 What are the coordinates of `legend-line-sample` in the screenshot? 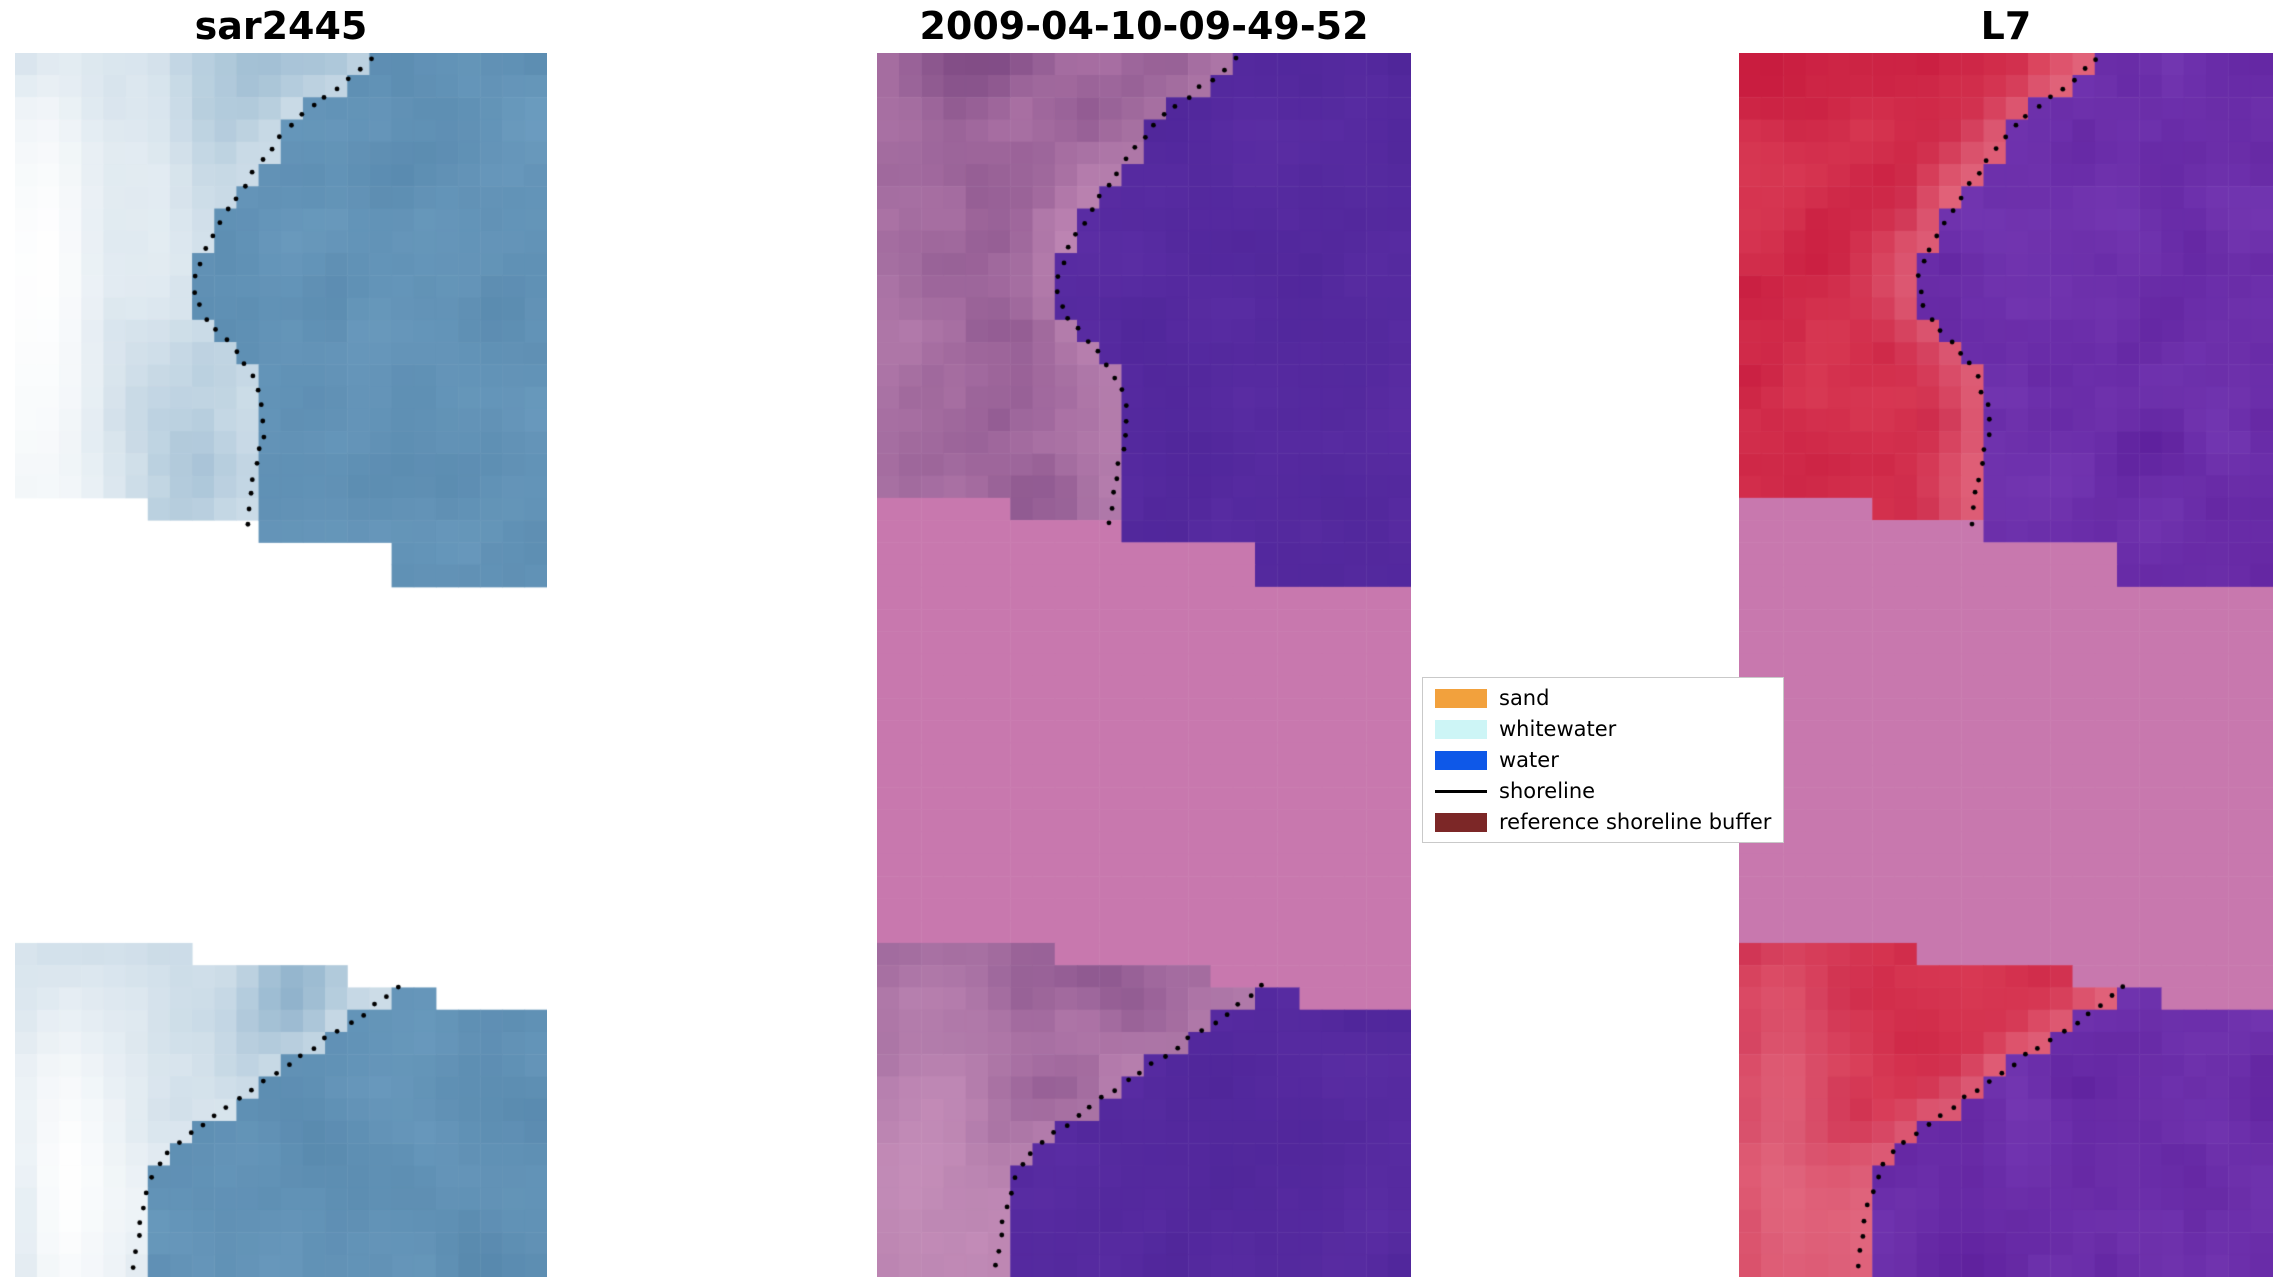 It's located at (1461, 791).